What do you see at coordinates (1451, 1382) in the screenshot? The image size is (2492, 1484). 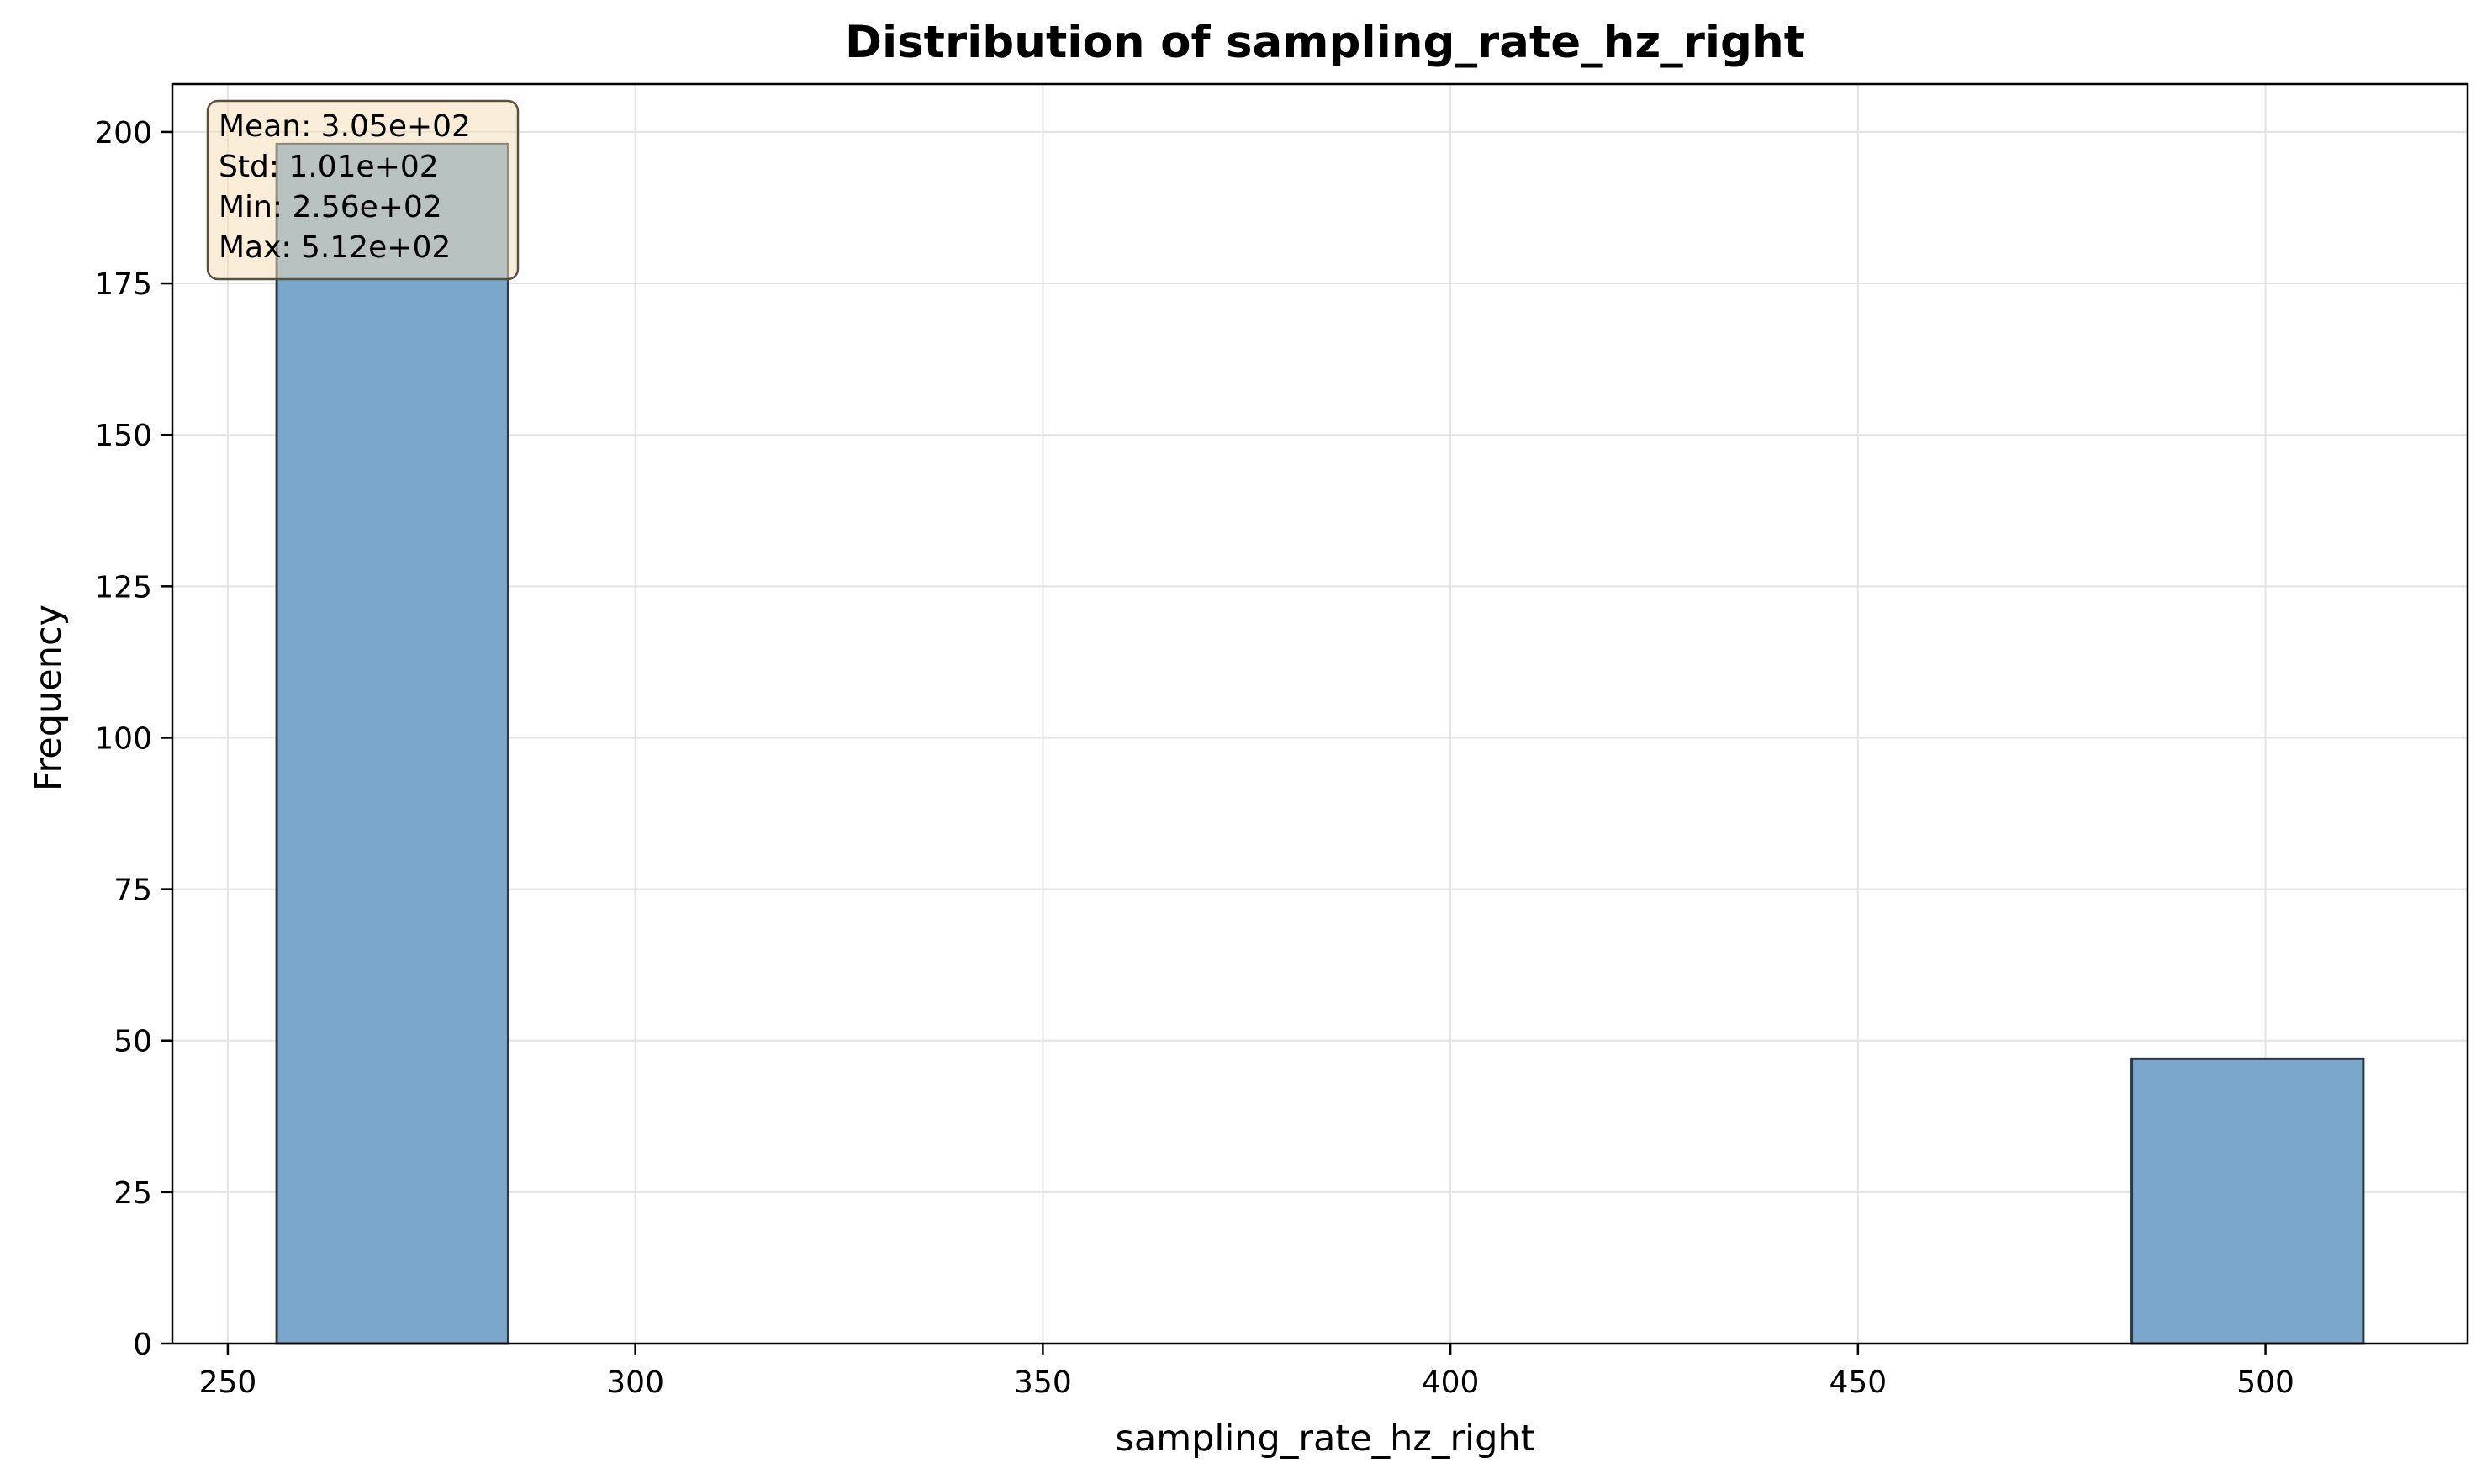 I see `x-tick-label-3: 400` at bounding box center [1451, 1382].